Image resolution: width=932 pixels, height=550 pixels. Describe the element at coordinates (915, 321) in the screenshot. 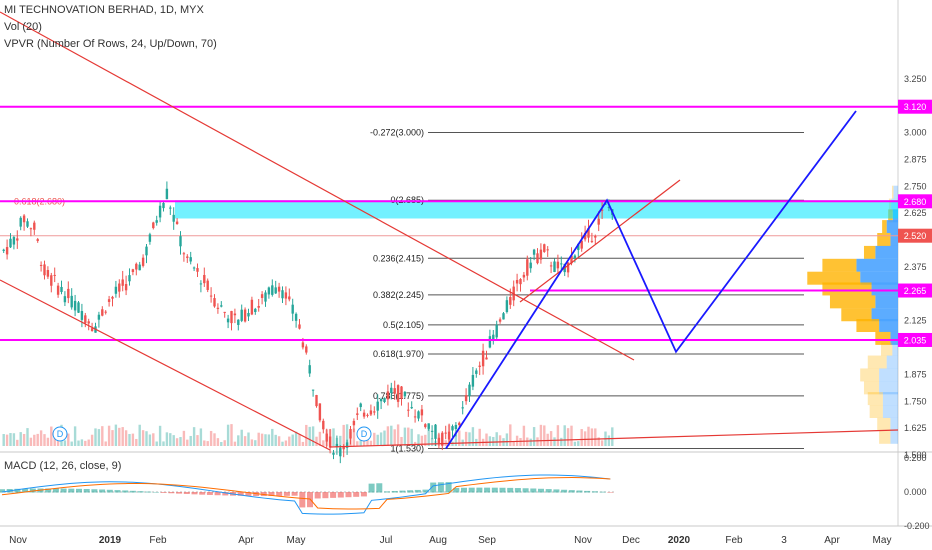

I see `price-tick-label: 2.125` at that location.